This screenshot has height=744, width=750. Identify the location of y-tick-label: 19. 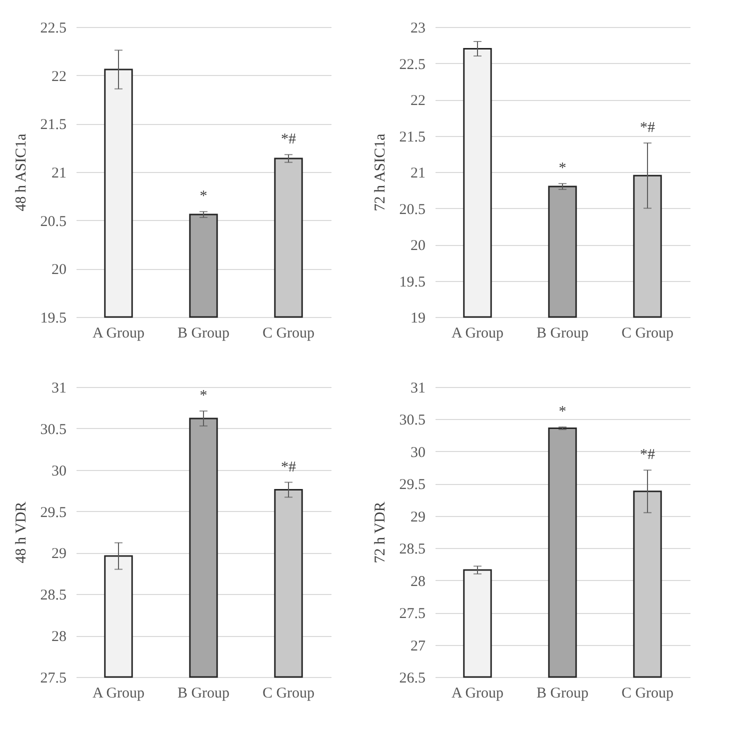
(418, 318).